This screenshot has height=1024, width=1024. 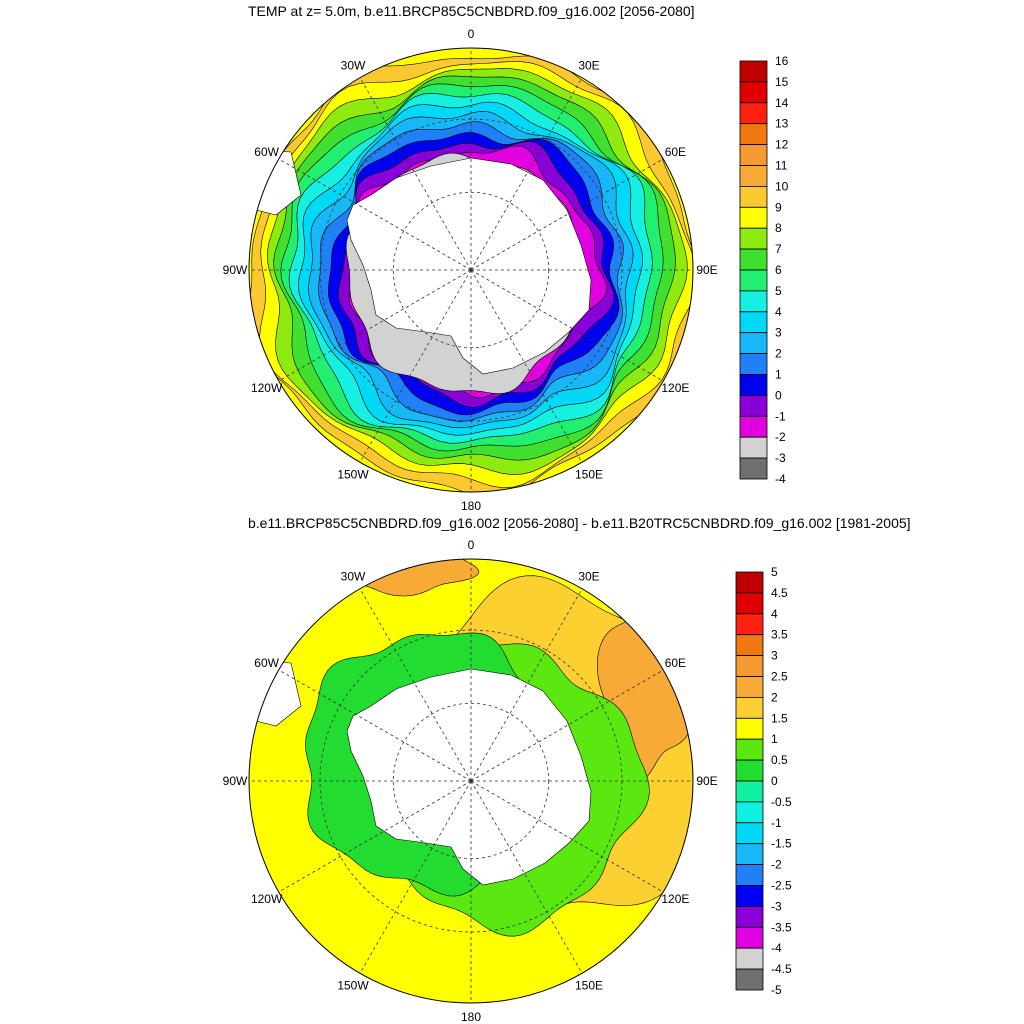 What do you see at coordinates (779, 677) in the screenshot?
I see `colorbar-tick-label: 2.5` at bounding box center [779, 677].